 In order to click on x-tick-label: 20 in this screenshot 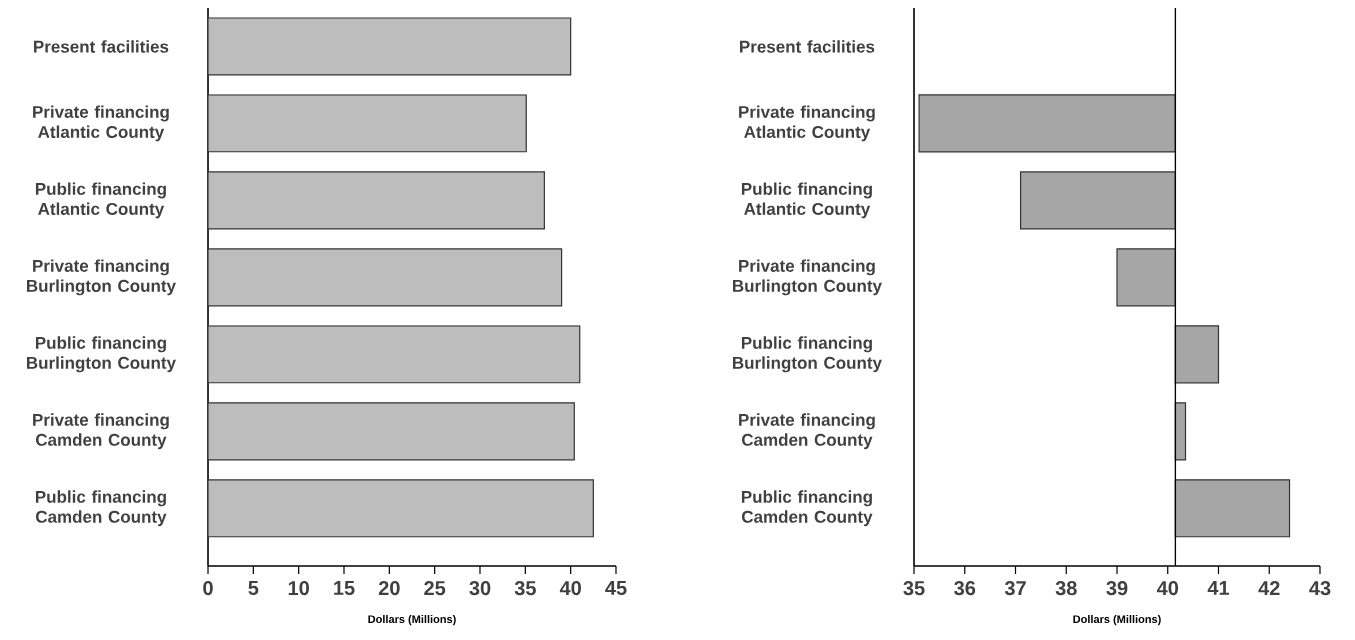, I will do `click(389, 588)`.